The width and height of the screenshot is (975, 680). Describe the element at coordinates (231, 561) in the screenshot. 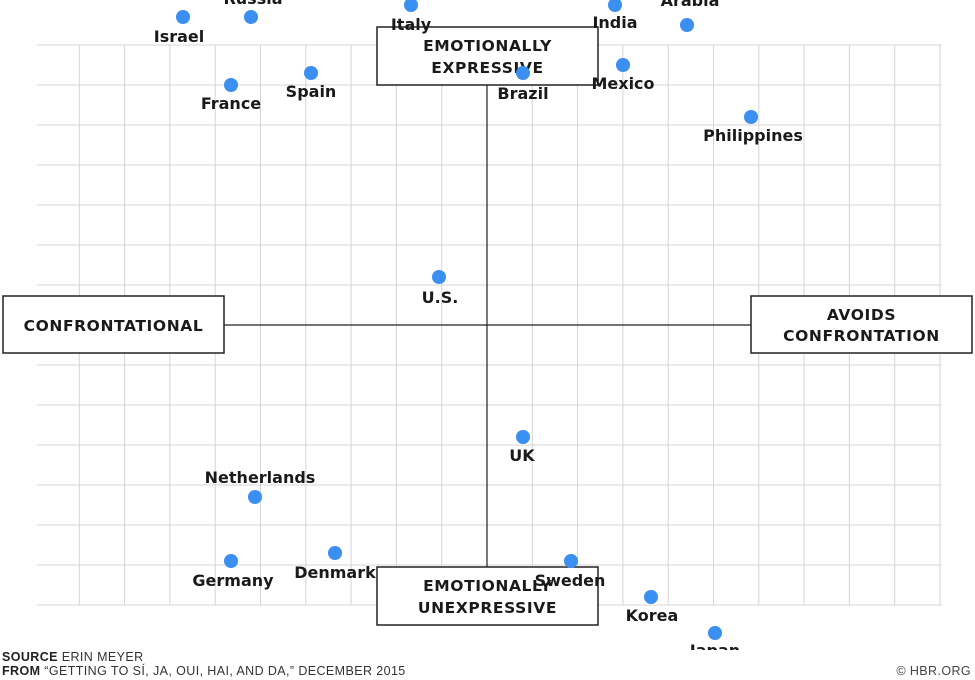

I see `point-germany` at that location.